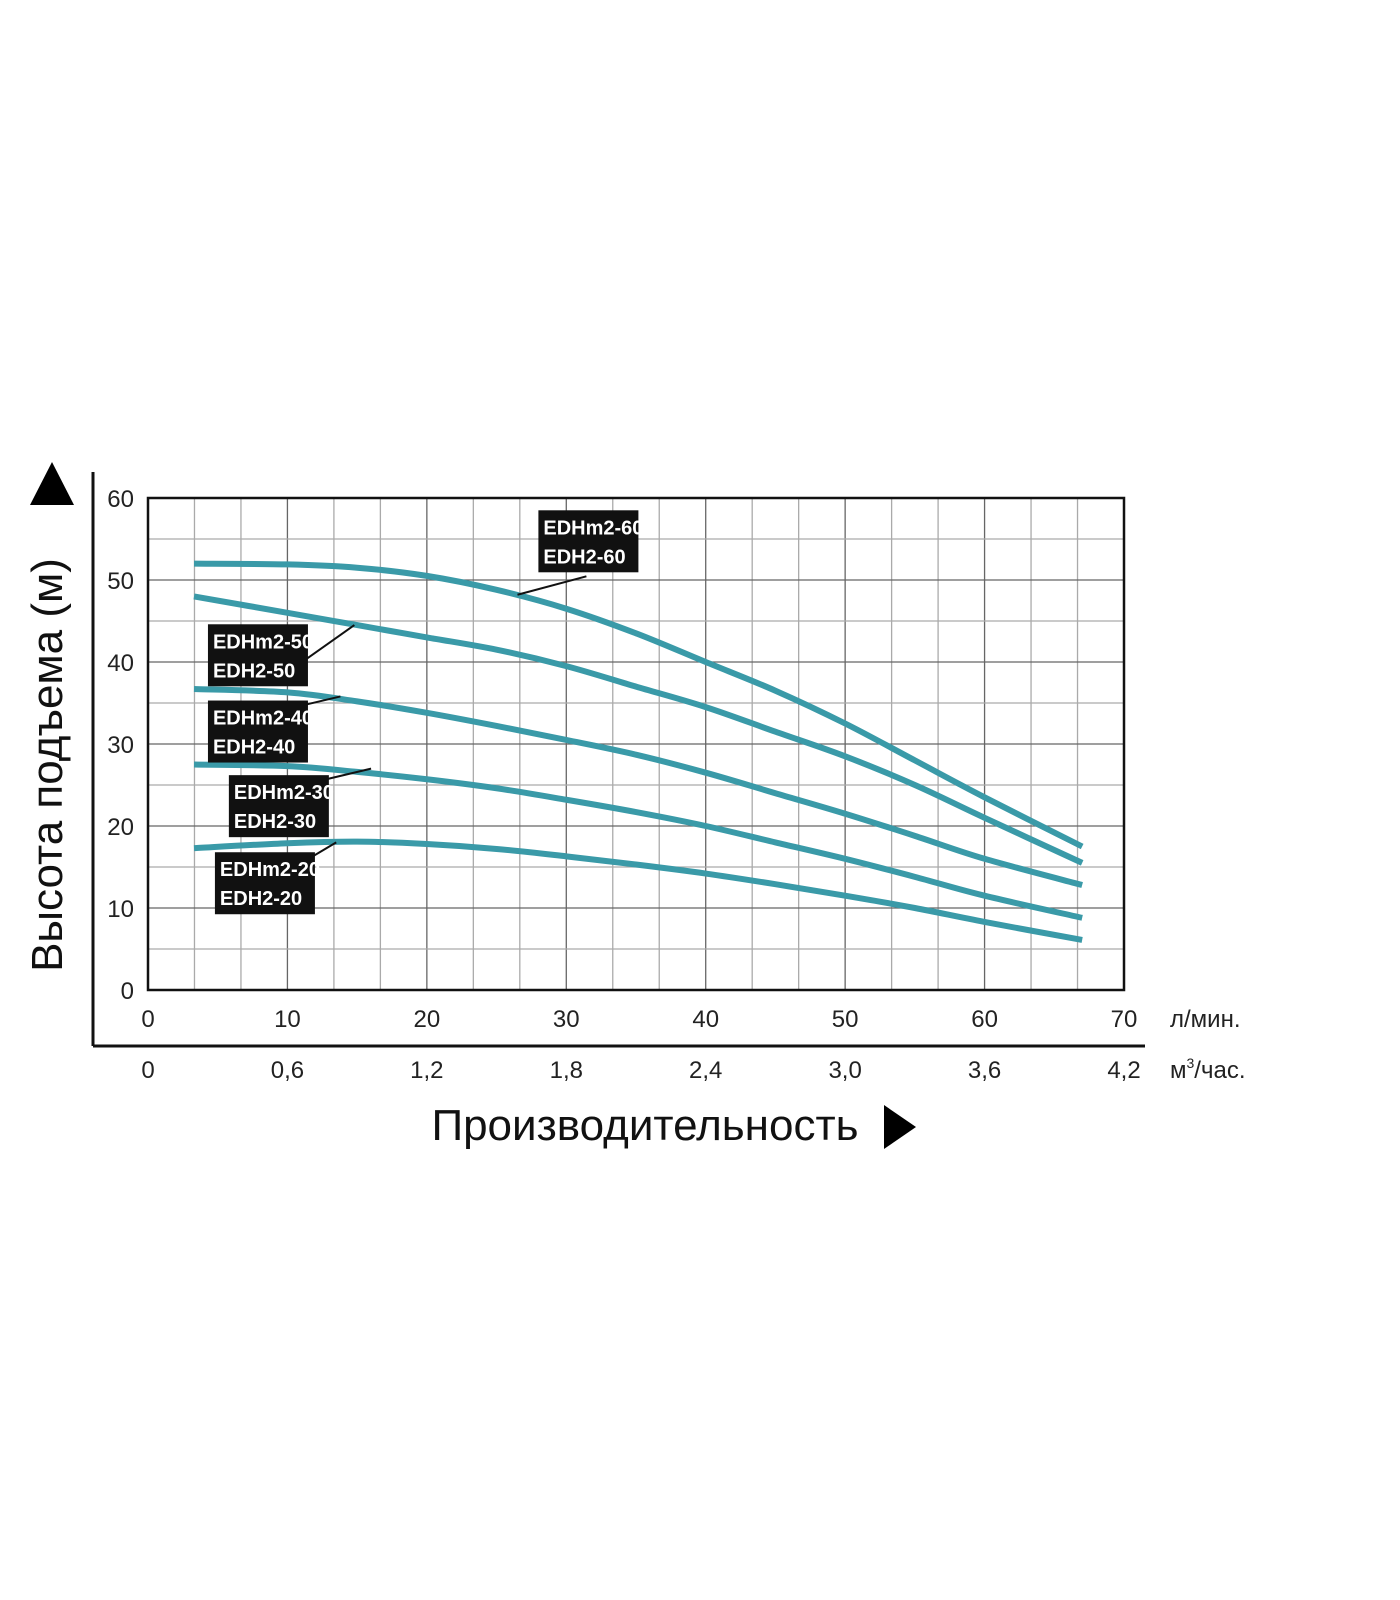 Image resolution: width=1400 pixels, height=1600 pixels. I want to click on x2-tick-label: 3,0, so click(844, 1070).